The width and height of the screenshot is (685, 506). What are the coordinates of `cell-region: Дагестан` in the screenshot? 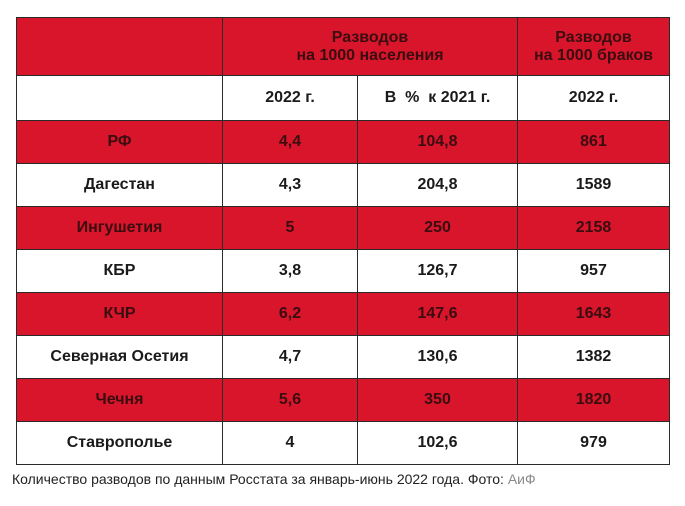 It's located at (119, 185).